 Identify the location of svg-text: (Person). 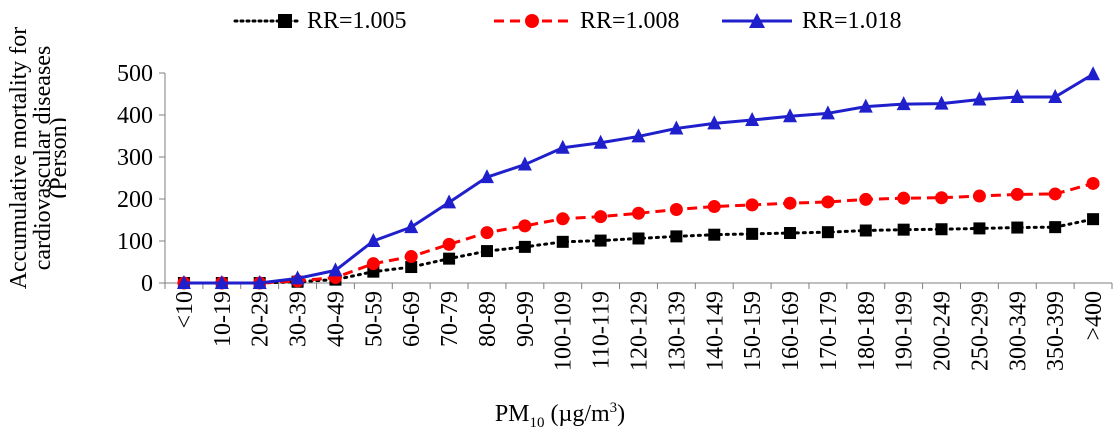
(56, 157).